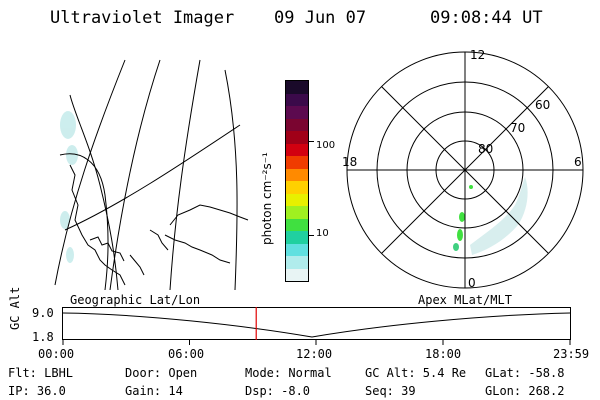 The image size is (600, 400). I want to click on mlt-label-bottom: 0, so click(472, 283).